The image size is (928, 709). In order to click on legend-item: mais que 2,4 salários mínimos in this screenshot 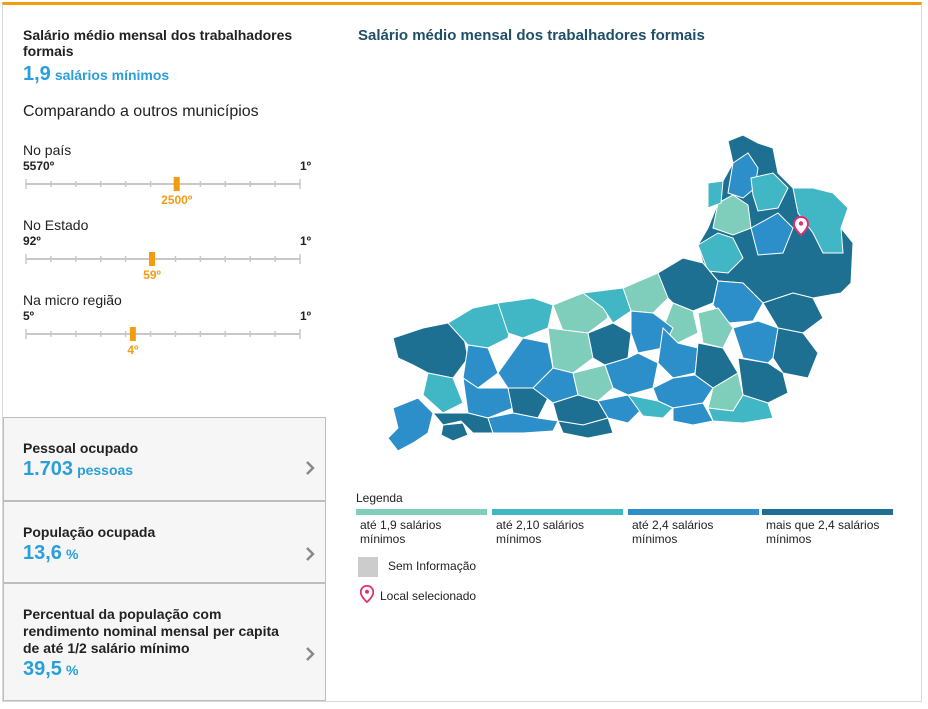, I will do `click(827, 527)`.